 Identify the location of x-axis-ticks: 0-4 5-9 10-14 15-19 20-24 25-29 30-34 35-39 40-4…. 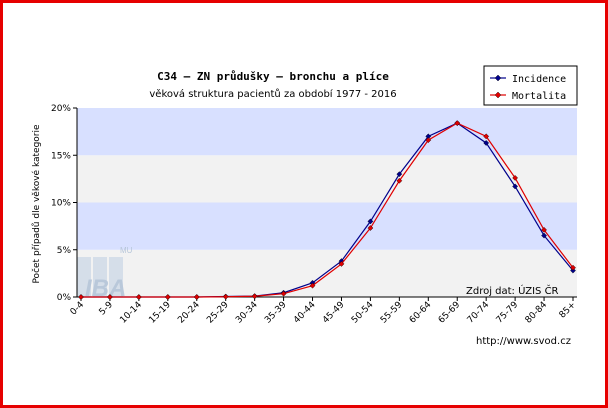
(323, 311).